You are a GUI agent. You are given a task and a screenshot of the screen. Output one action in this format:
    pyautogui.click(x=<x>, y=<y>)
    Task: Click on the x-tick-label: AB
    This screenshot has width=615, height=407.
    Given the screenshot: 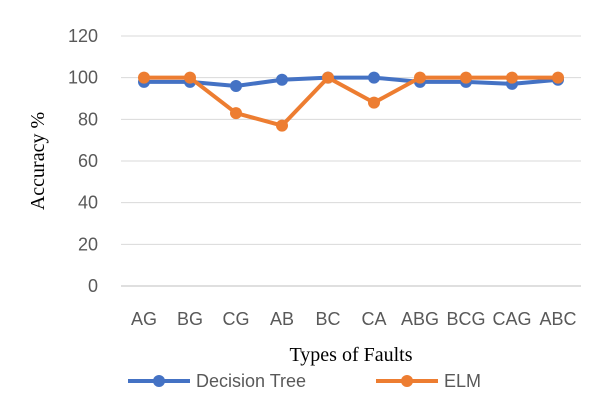 What is the action you would take?
    pyautogui.click(x=282, y=319)
    